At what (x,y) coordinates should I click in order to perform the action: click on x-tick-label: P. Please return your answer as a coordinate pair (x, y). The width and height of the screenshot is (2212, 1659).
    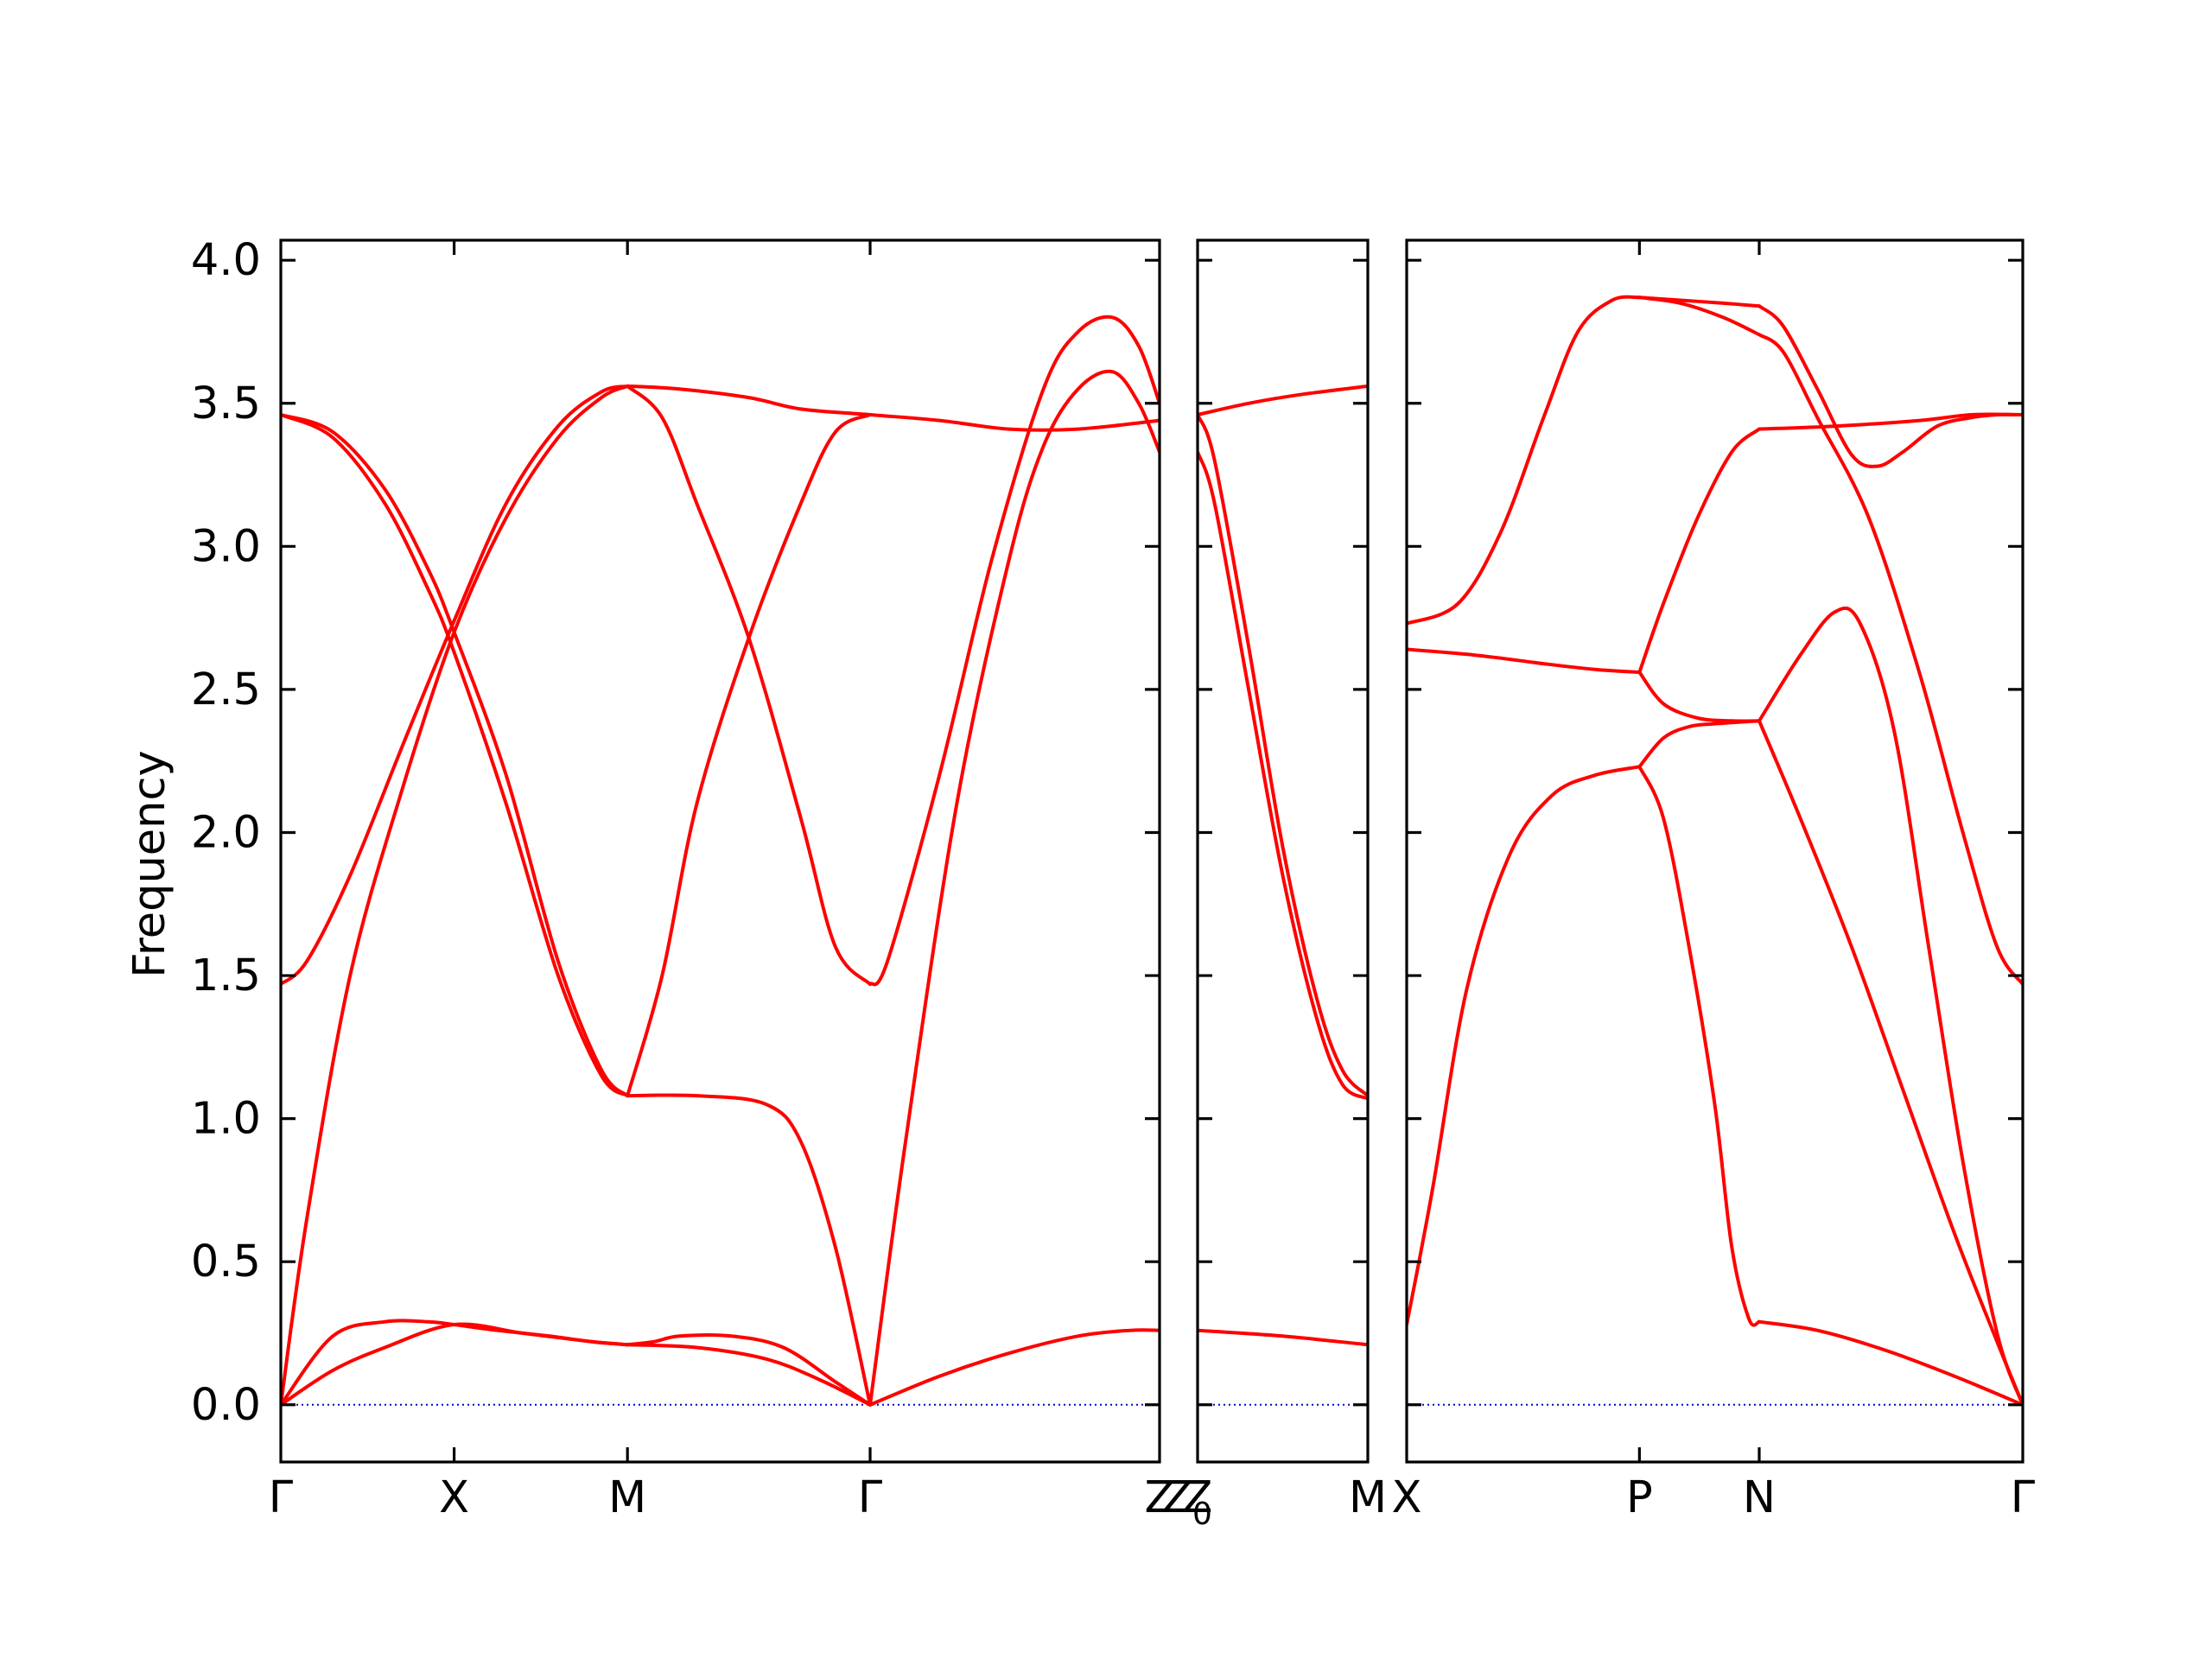
    Looking at the image, I should click on (1639, 1497).